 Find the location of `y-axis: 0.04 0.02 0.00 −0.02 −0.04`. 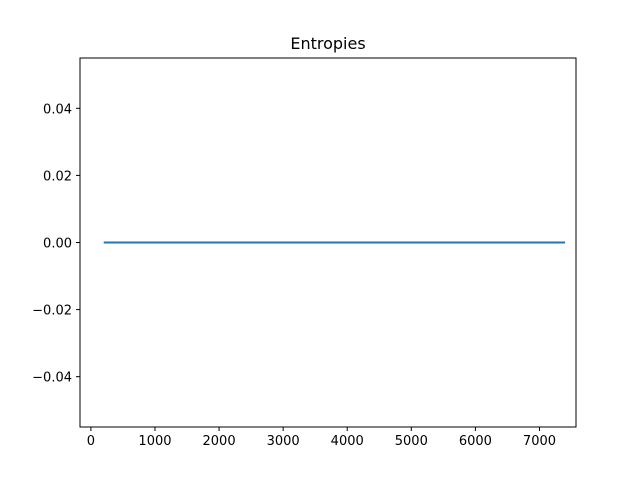

y-axis: 0.04 0.02 0.00 −0.02 −0.04 is located at coordinates (56, 244).